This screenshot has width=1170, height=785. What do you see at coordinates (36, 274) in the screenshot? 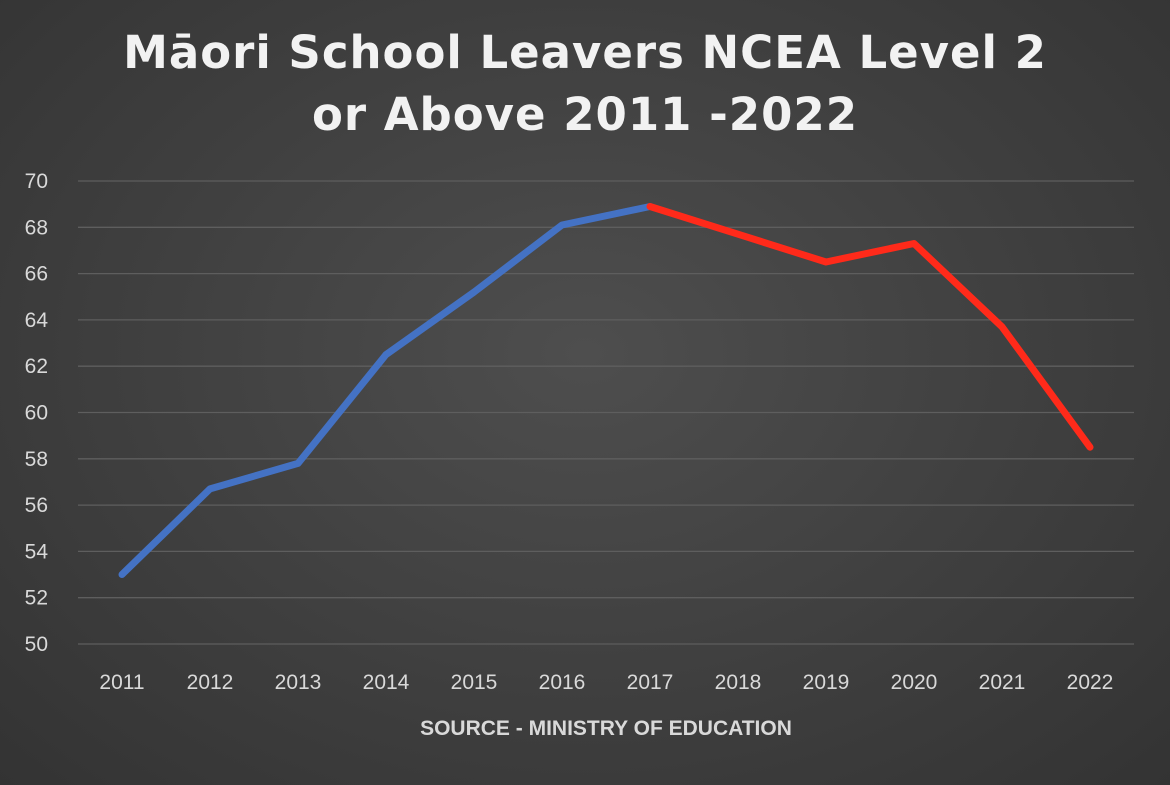
I see `y-tick-label: 66` at bounding box center [36, 274].